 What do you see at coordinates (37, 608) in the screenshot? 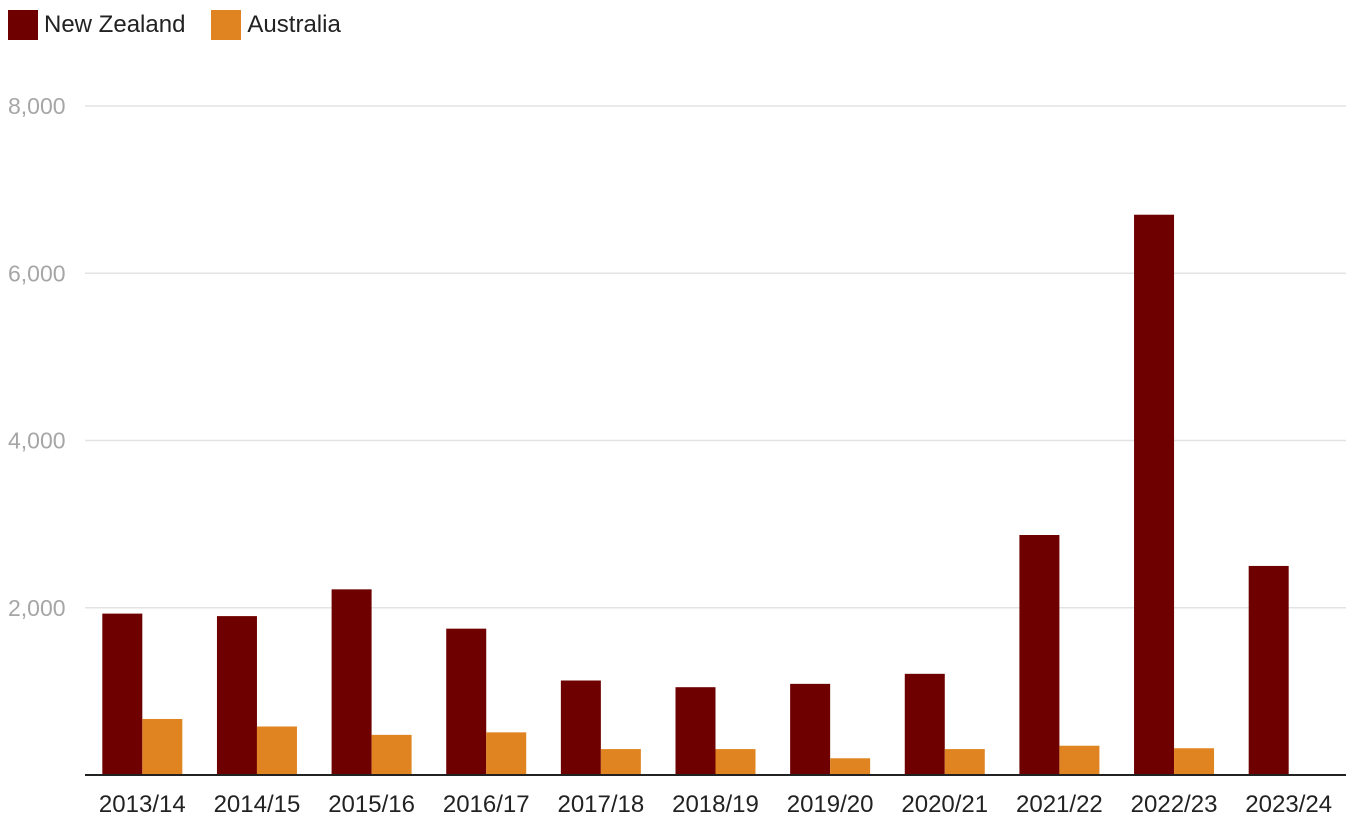
I see `y-tick-label: 2,000` at bounding box center [37, 608].